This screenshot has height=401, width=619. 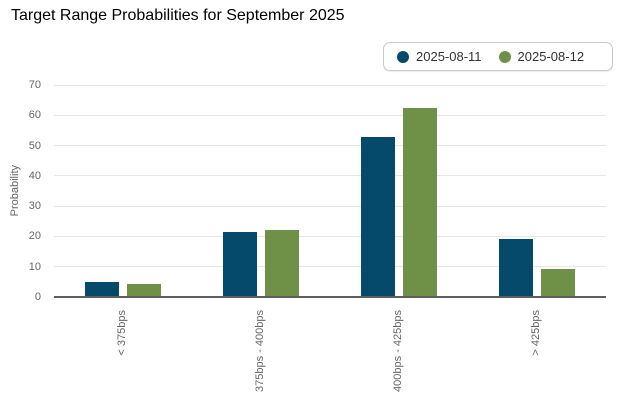 I want to click on y-axis-label-30: 30, so click(x=34, y=206).